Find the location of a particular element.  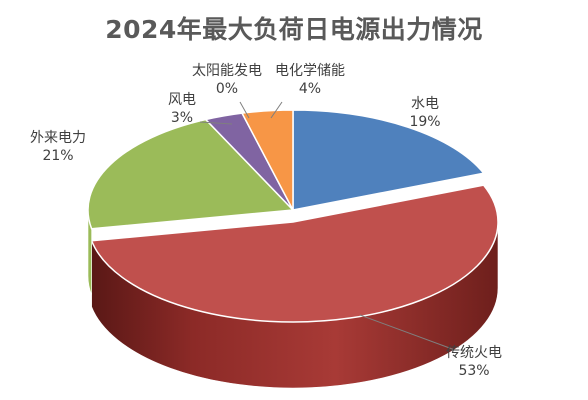

slice-label-水电: 水电 is located at coordinates (425, 104).